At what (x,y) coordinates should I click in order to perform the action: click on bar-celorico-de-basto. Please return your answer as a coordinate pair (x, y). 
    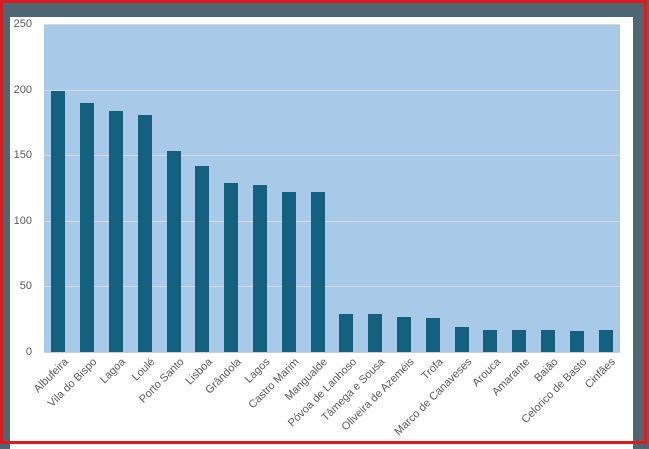
    Looking at the image, I should click on (576, 341).